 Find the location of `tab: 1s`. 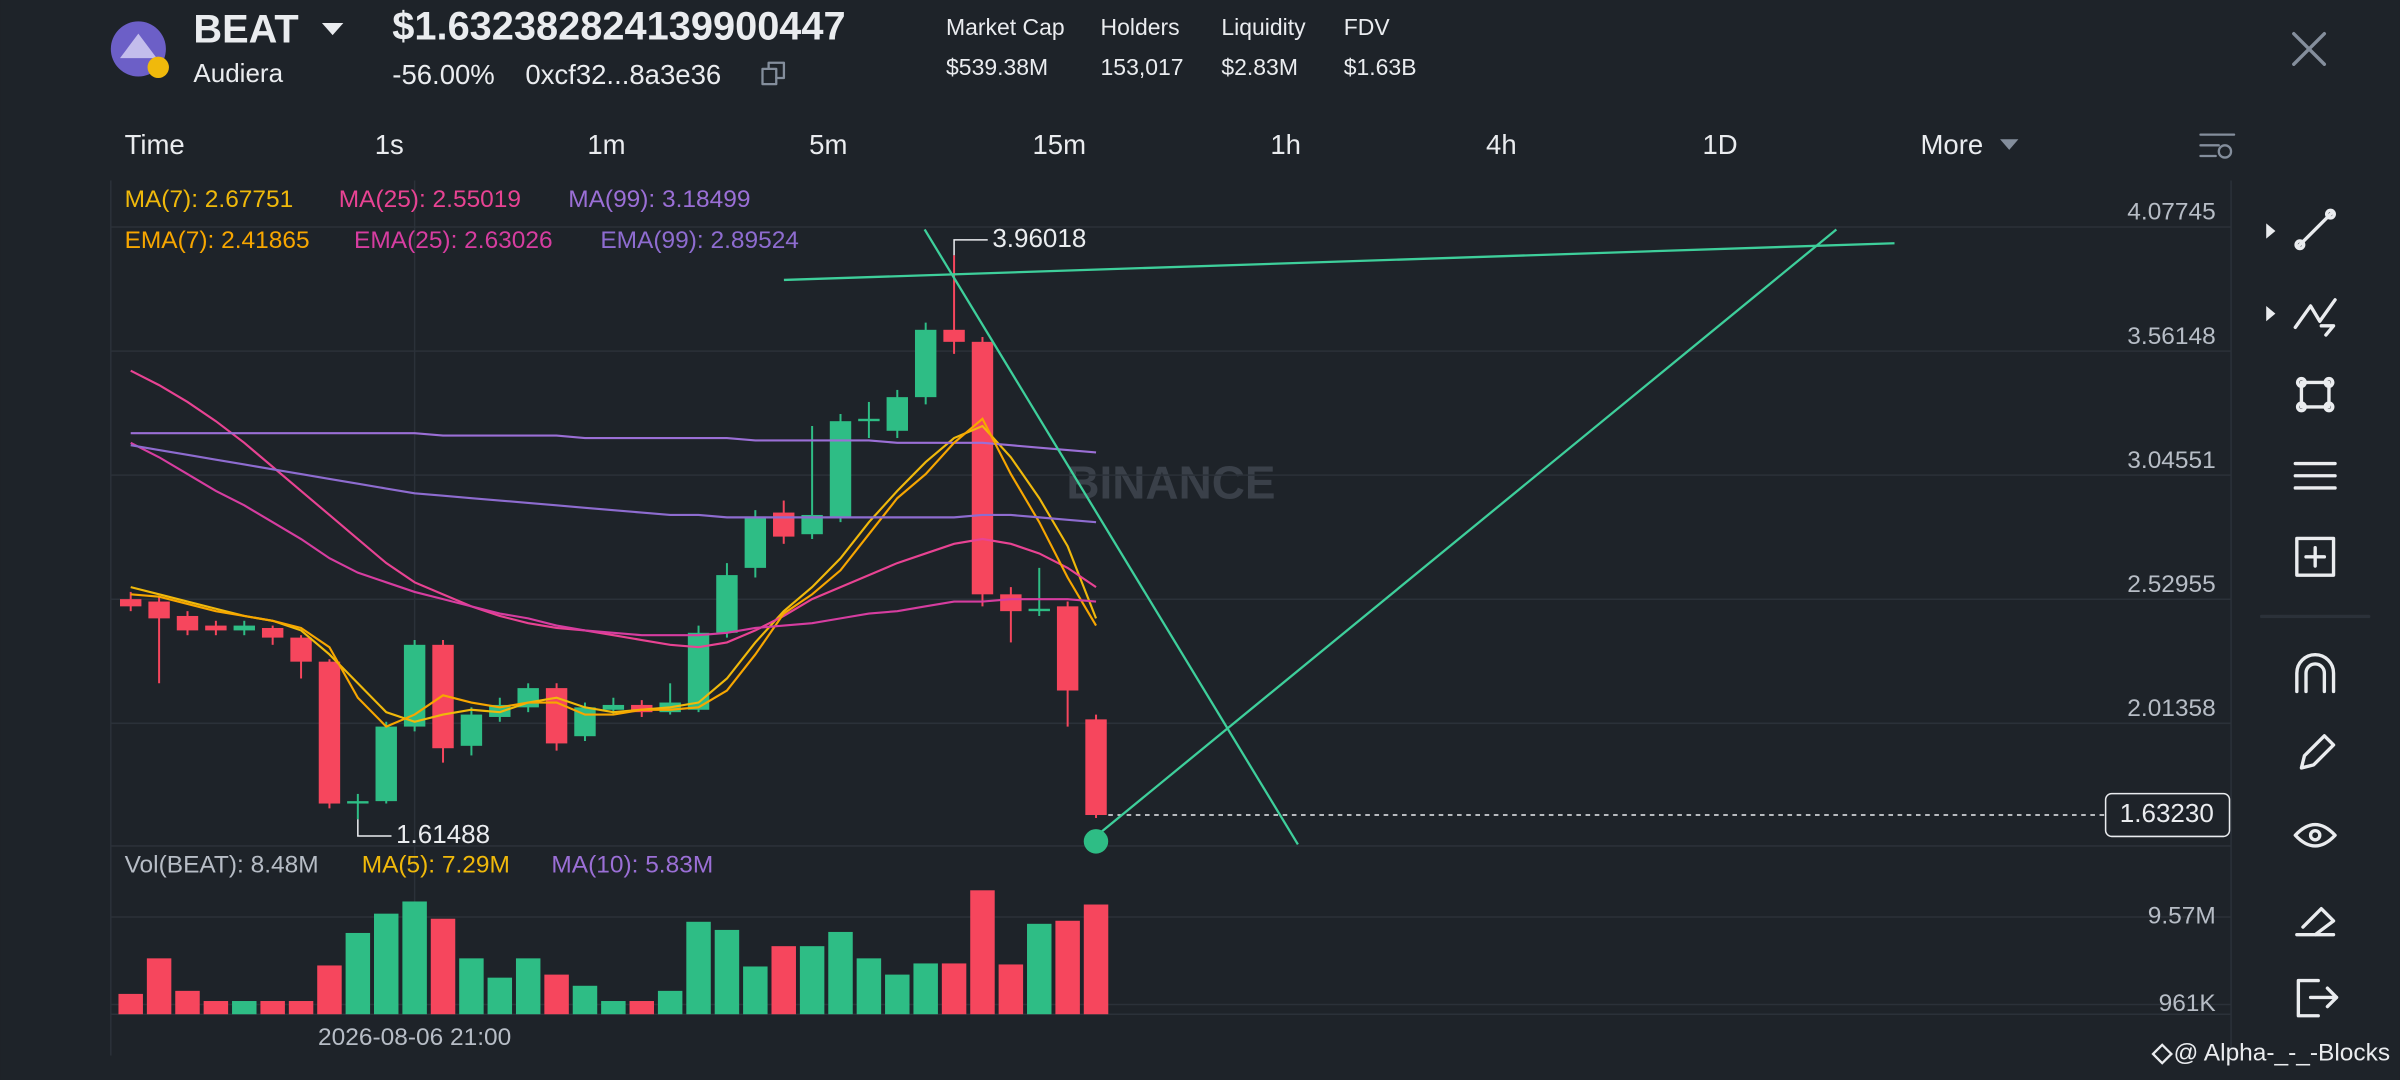

tab: 1s is located at coordinates (389, 144).